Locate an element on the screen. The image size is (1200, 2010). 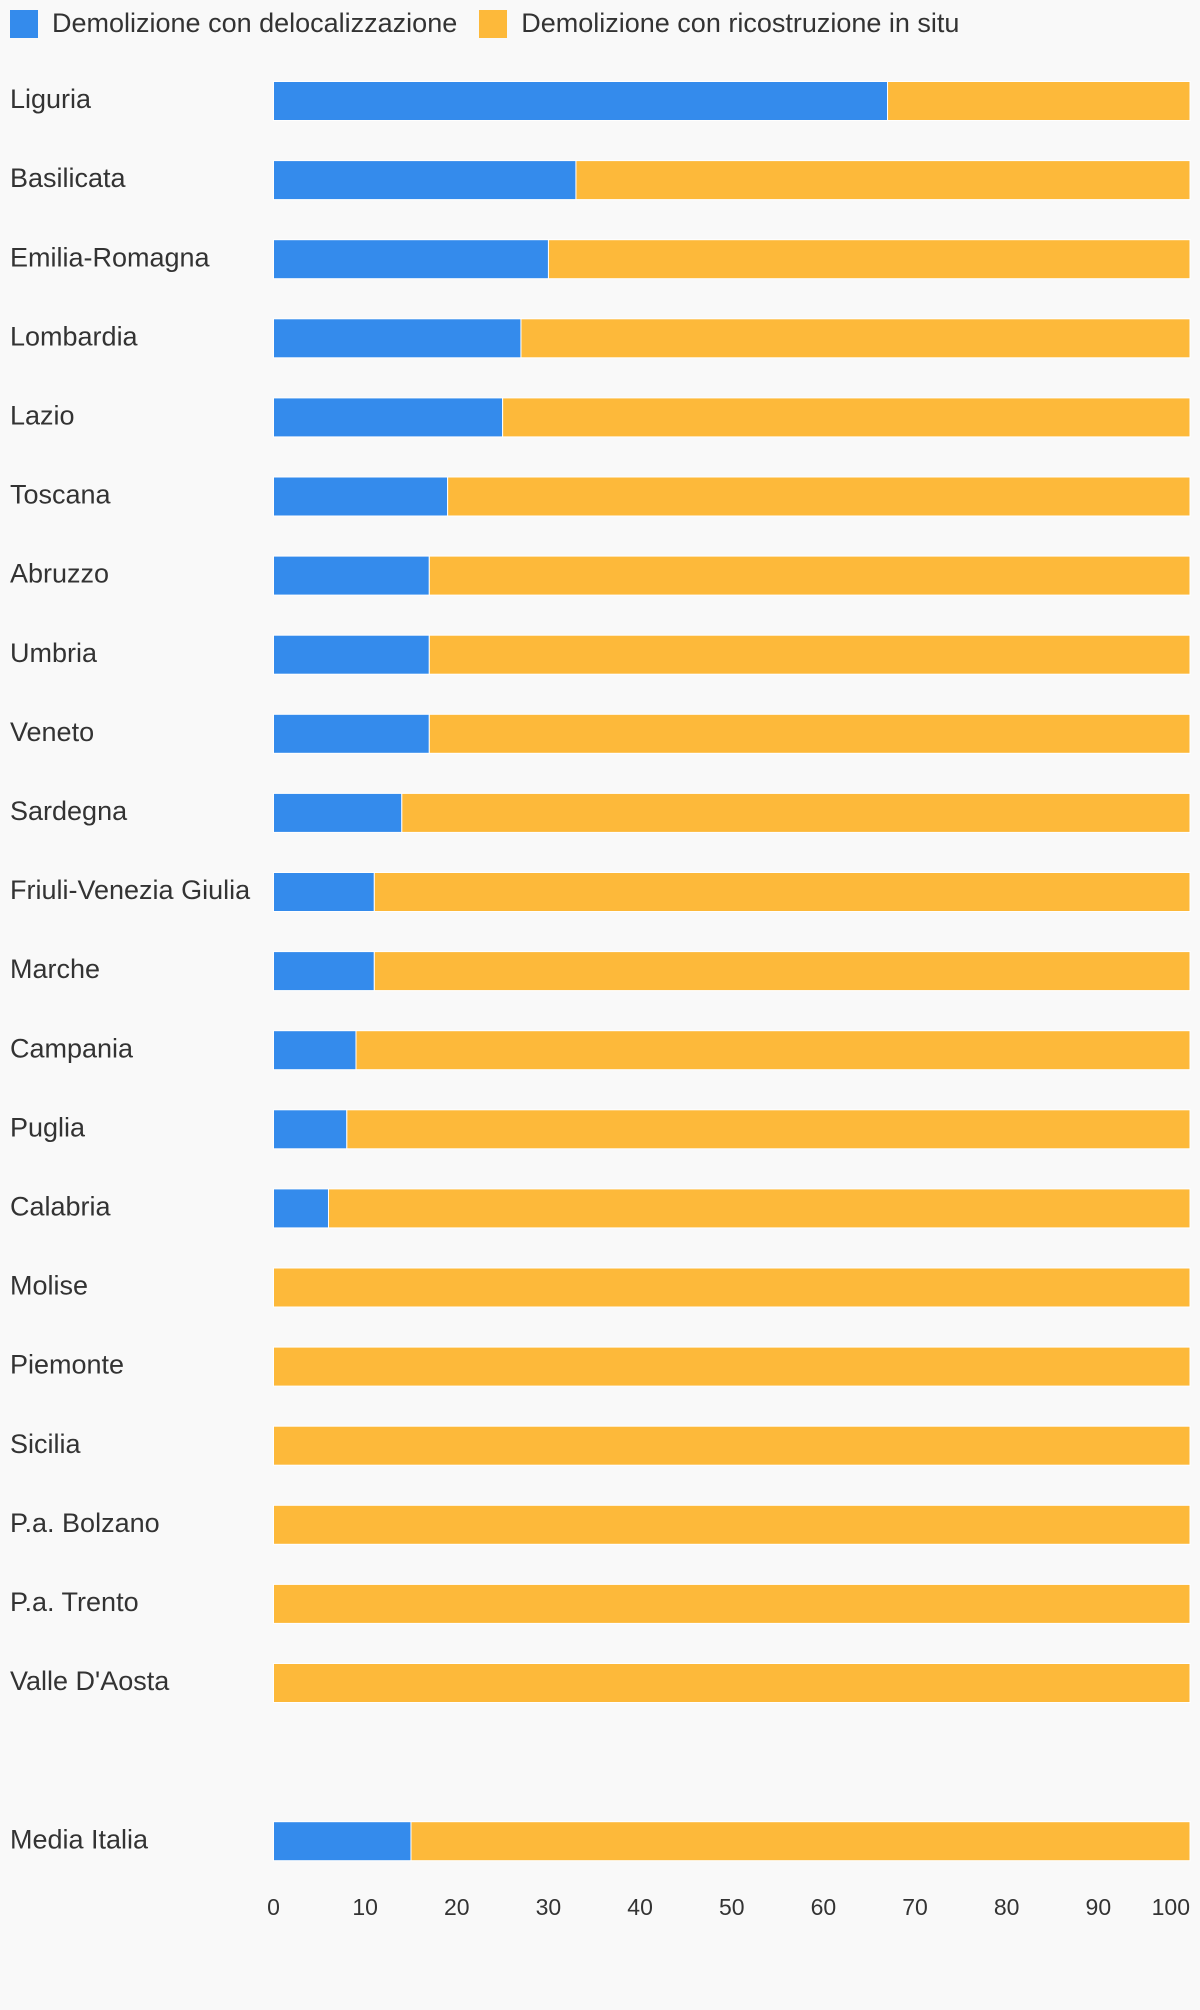
x-tick-label-30: 30 is located at coordinates (549, 1907).